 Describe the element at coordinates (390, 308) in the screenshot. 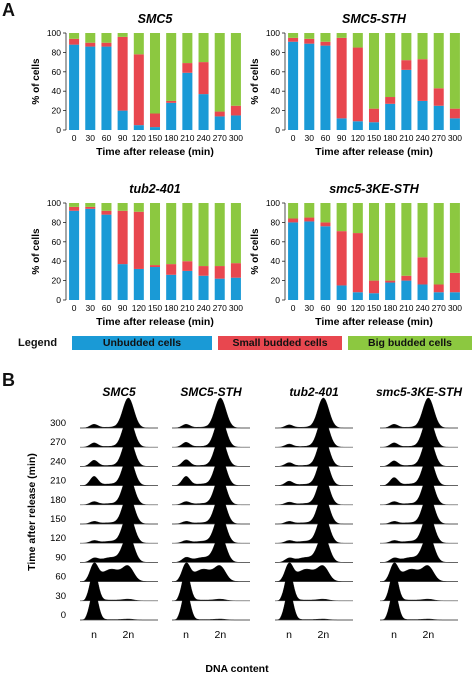

I see `x-tick-label: 180` at that location.